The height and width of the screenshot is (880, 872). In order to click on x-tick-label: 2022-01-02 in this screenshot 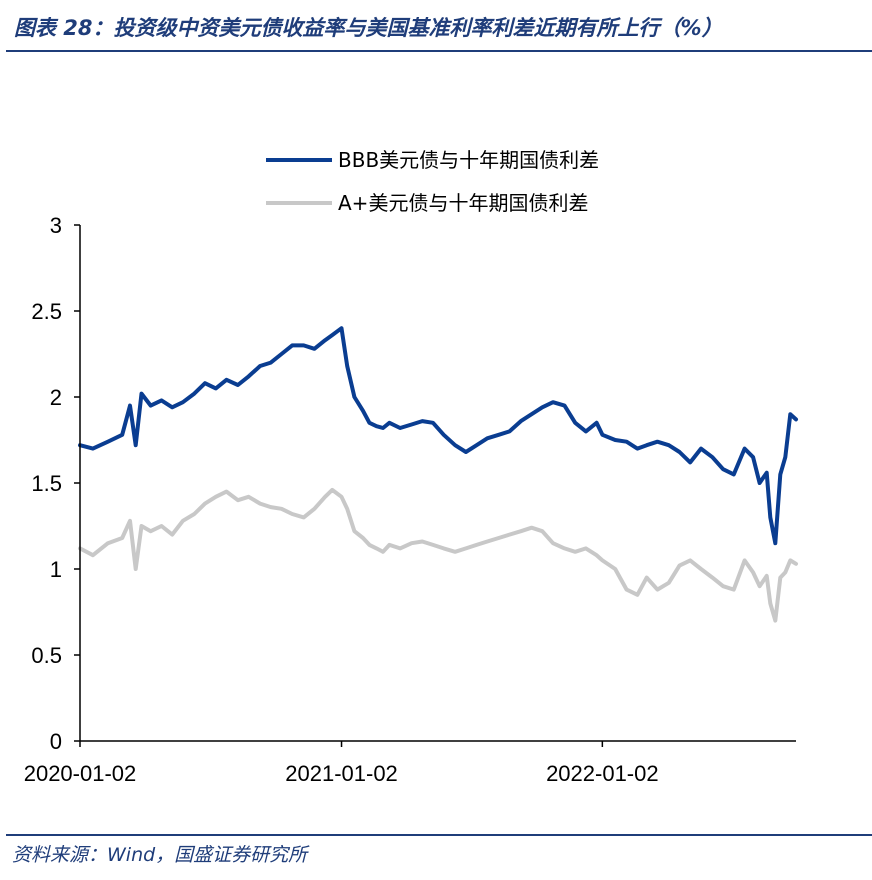, I will do `click(602, 773)`.